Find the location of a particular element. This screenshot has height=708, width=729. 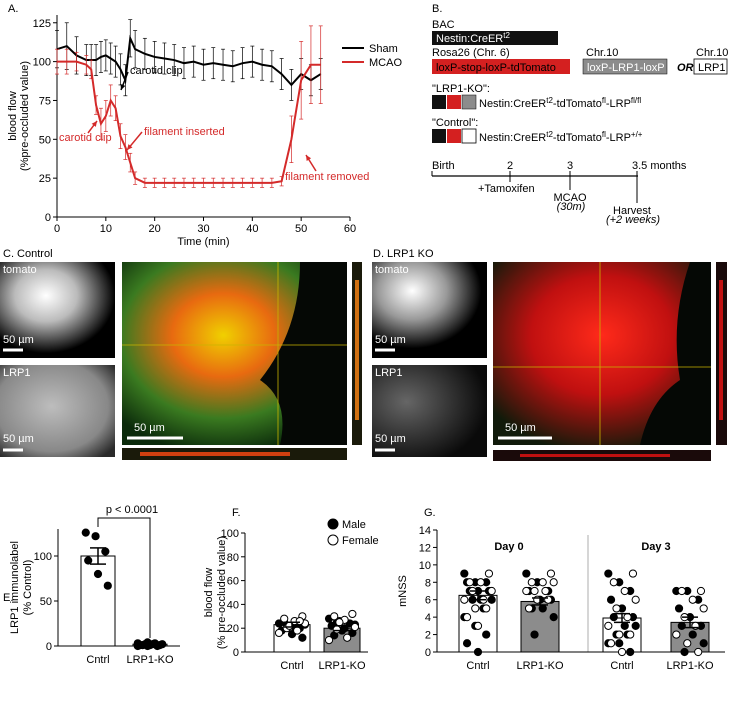

text-part: -LRP is located at coordinates (618, 138).